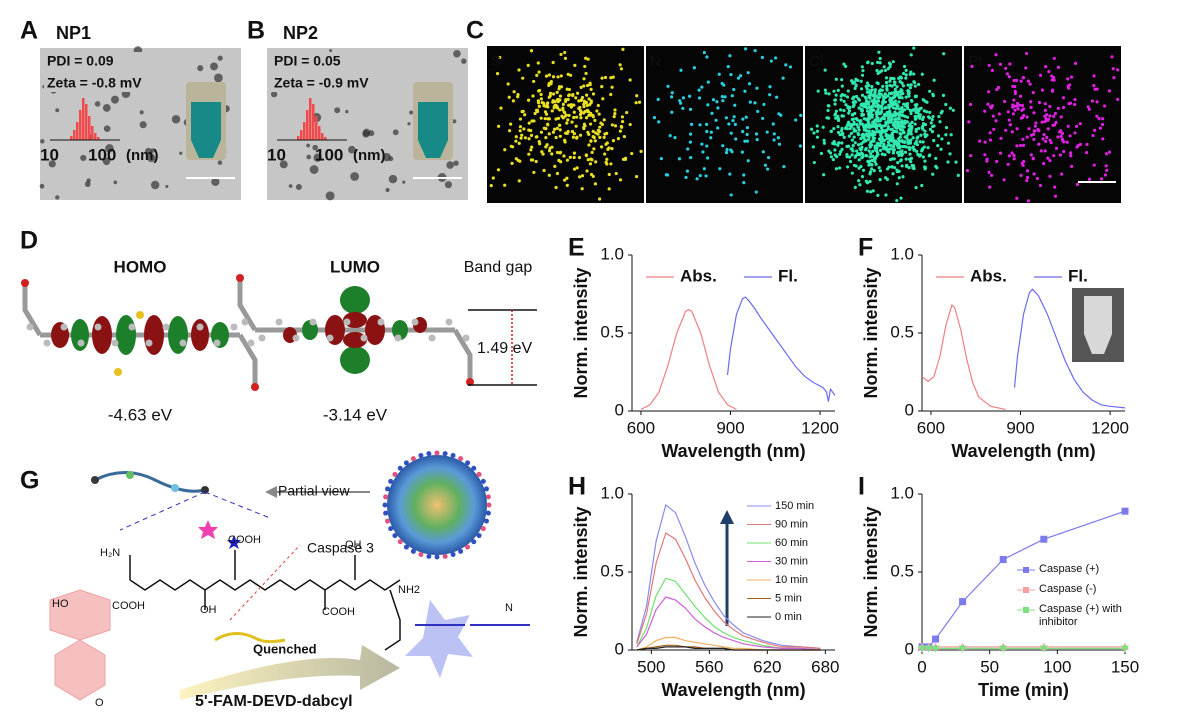 The width and height of the screenshot is (1182, 724). I want to click on eds-map, so click(883, 124).